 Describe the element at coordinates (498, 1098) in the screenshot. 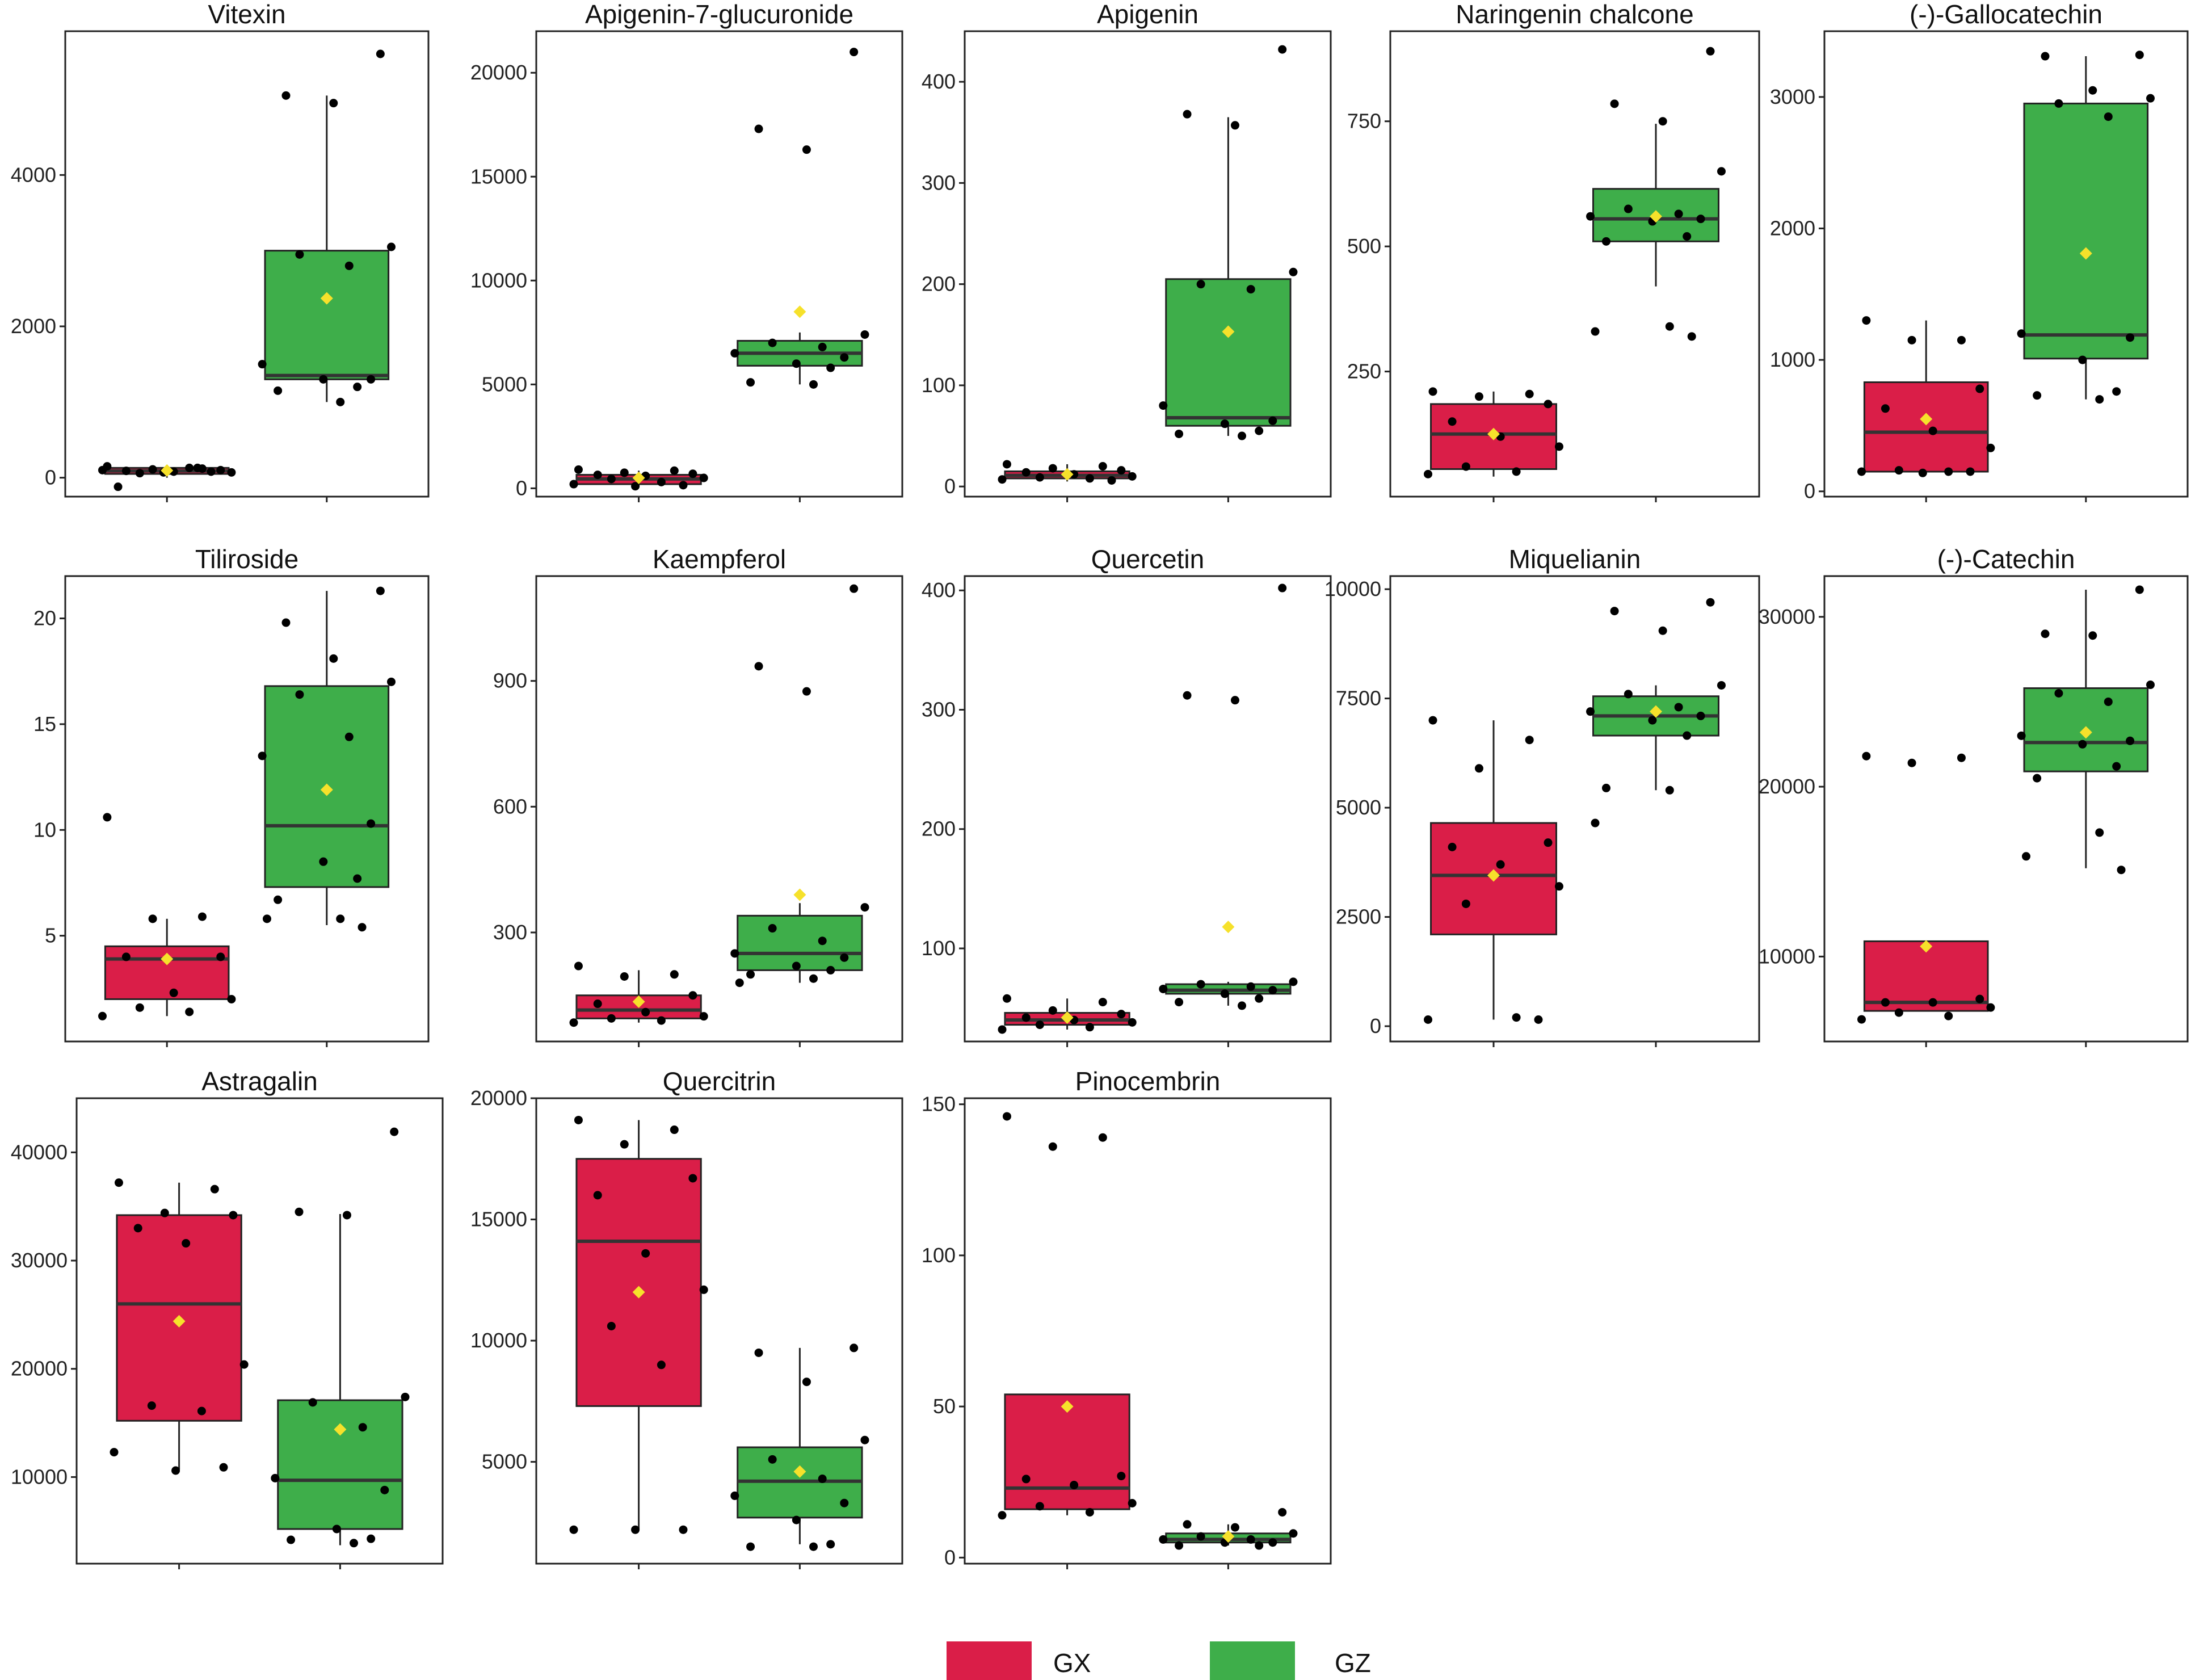

I see `y-tick-label: 20000` at that location.